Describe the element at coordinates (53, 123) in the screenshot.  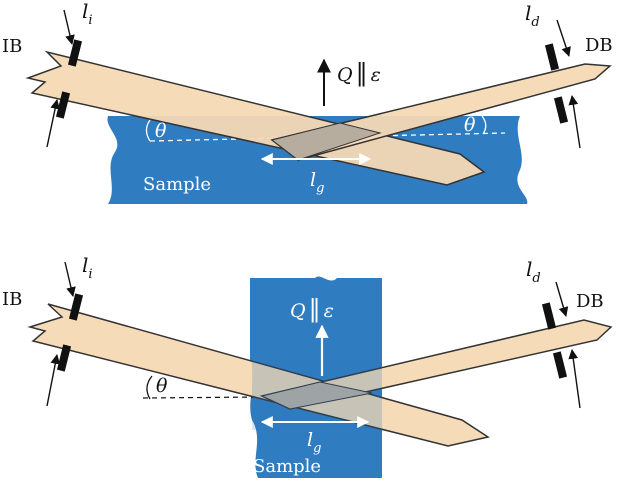
I see `top-li-arrow-bottom` at that location.